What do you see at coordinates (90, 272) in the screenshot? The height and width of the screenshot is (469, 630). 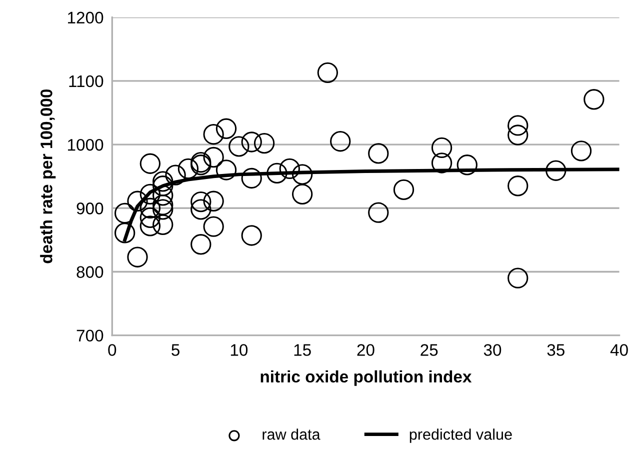 I see `y-tick-label: 800` at bounding box center [90, 272].